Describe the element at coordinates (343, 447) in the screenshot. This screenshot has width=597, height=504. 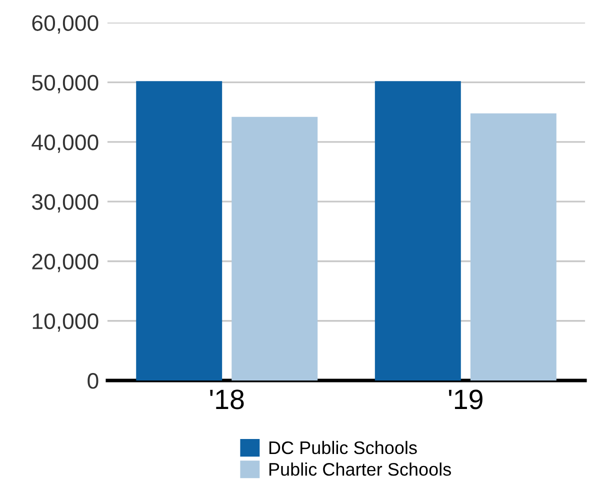
I see `legend-label: DC Public Schools` at that location.